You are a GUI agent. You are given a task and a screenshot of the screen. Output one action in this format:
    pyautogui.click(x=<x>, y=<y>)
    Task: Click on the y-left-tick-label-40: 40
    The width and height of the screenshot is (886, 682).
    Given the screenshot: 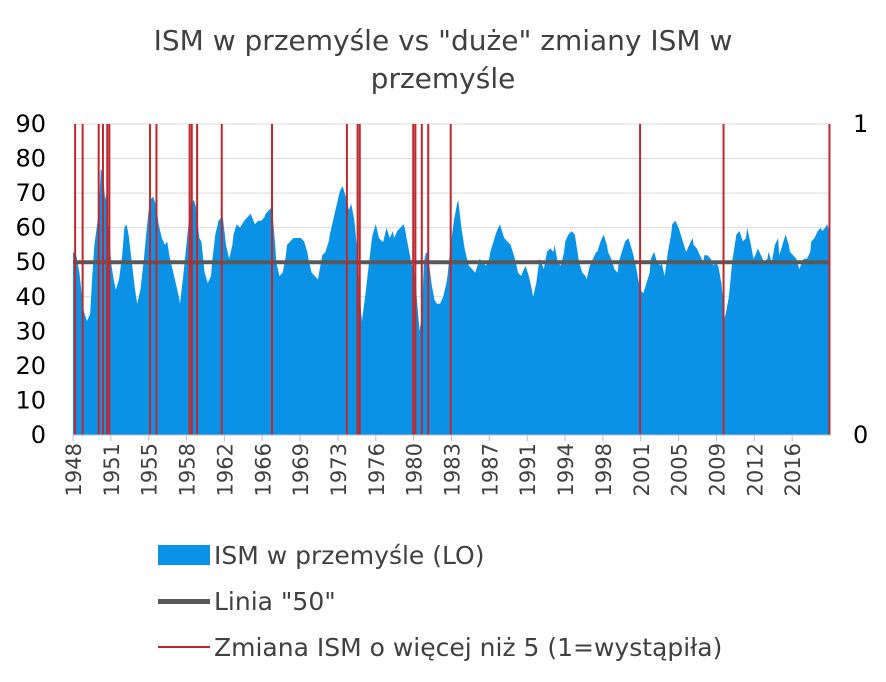 What is the action you would take?
    pyautogui.click(x=30, y=297)
    